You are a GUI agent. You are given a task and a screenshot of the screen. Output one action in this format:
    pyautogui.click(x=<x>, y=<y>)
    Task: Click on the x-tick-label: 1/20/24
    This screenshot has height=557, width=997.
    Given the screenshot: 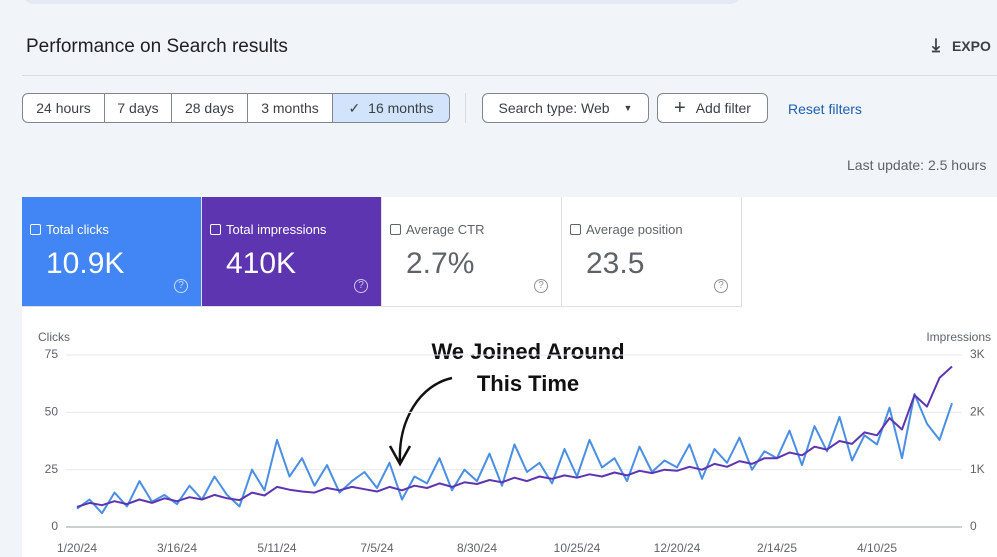 What is the action you would take?
    pyautogui.click(x=77, y=548)
    